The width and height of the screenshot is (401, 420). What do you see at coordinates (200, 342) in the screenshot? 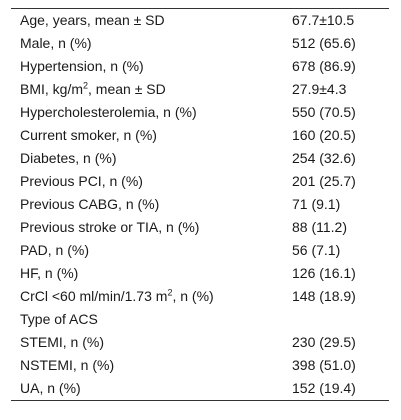
I see `table-row: STEMI, n (%) 230 (29.5)` at bounding box center [200, 342].